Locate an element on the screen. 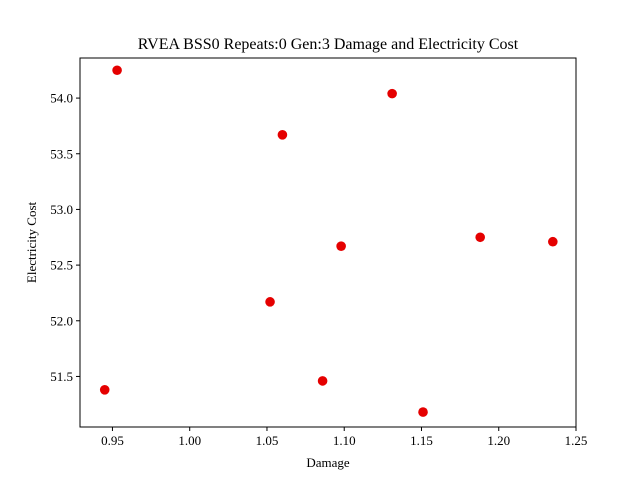 The height and width of the screenshot is (480, 640). y-tick-label: 54.0 is located at coordinates (61, 98).